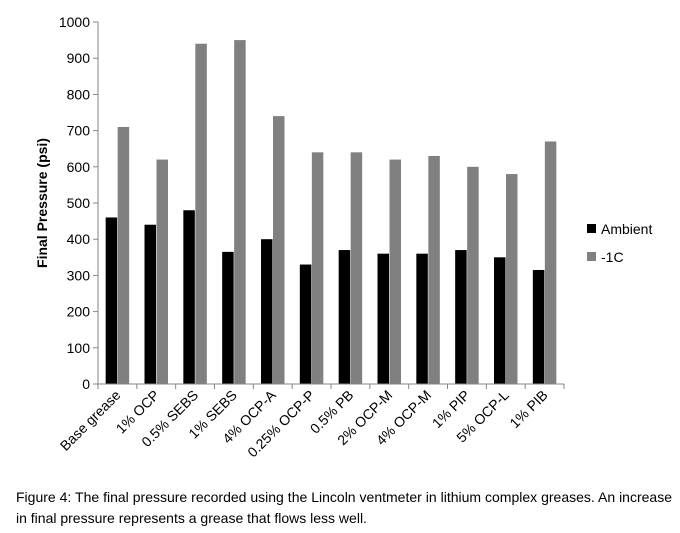 This screenshot has height=533, width=680. I want to click on y-tick-label: 0, so click(86, 384).